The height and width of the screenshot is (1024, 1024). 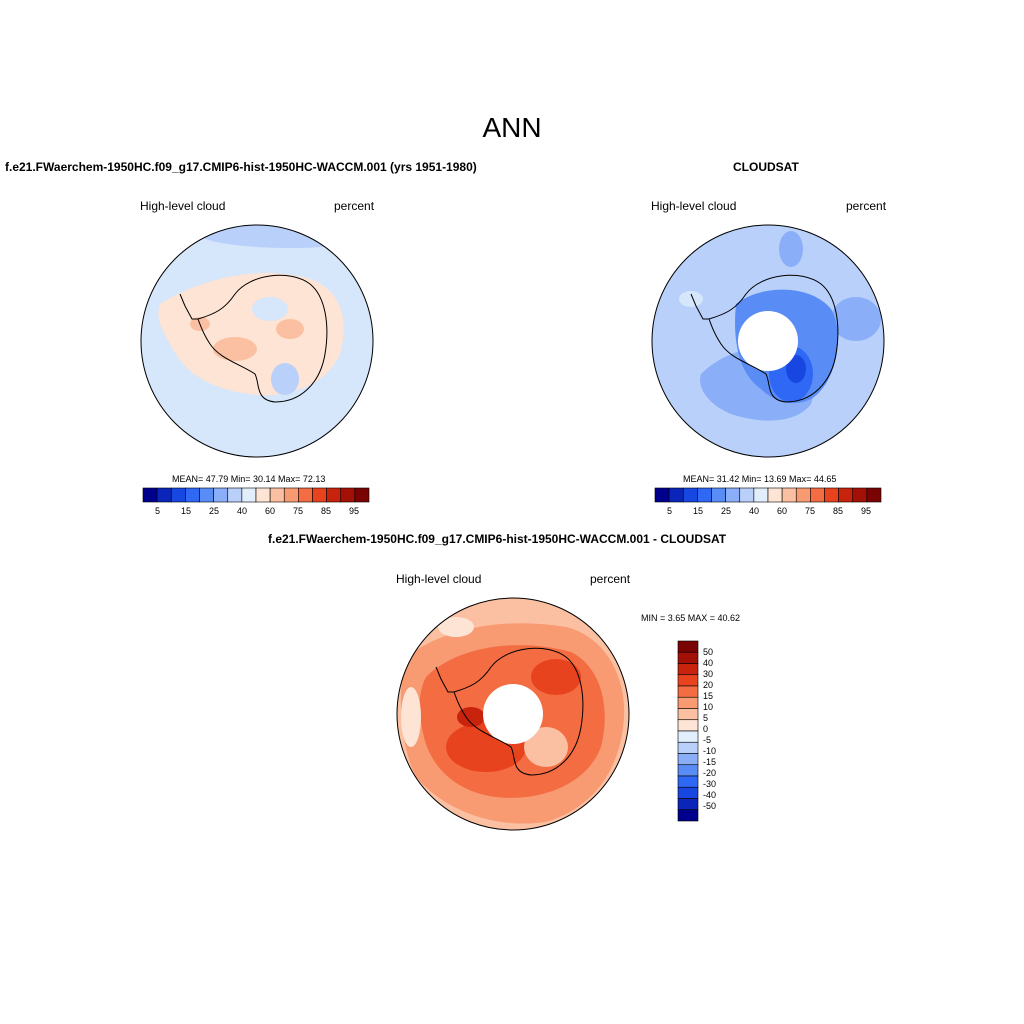 What do you see at coordinates (708, 707) in the screenshot?
I see `diff-tick-label: 10` at bounding box center [708, 707].